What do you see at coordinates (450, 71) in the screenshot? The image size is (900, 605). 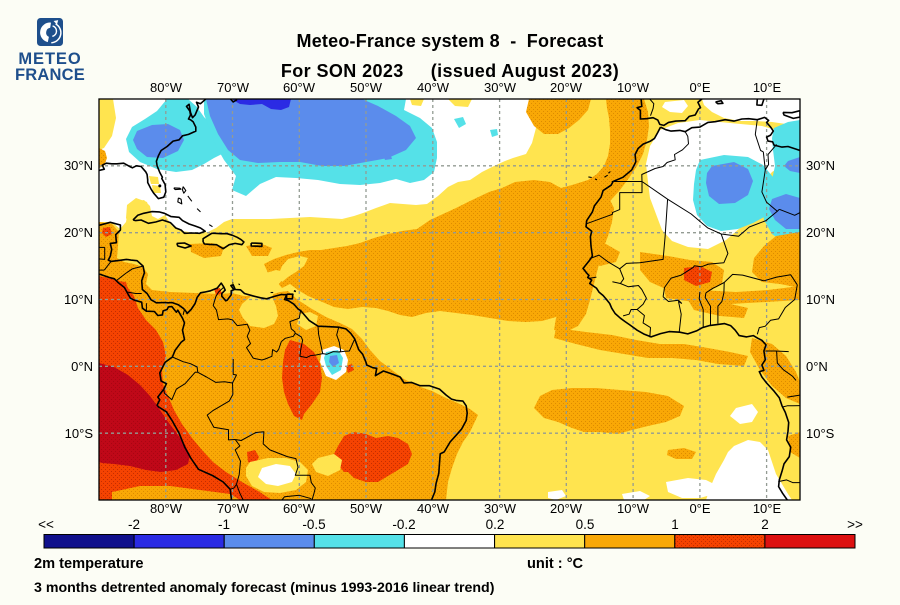 I see `svg-text:For SON 2023 (issued Augus: For SON 2023 (issued August 2023)` at bounding box center [450, 71].